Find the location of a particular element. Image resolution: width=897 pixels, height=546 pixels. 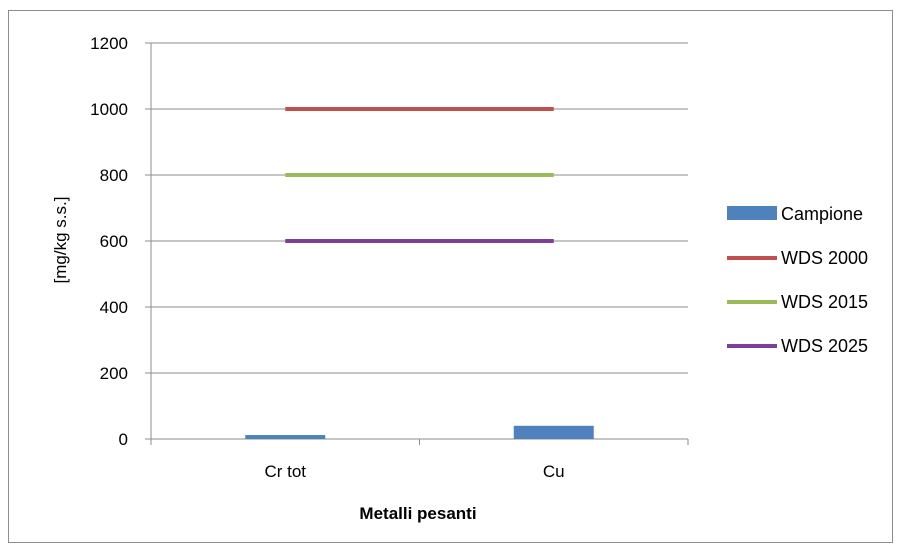

y-axis-title: [mg/kg s.s.] is located at coordinates (60, 240).